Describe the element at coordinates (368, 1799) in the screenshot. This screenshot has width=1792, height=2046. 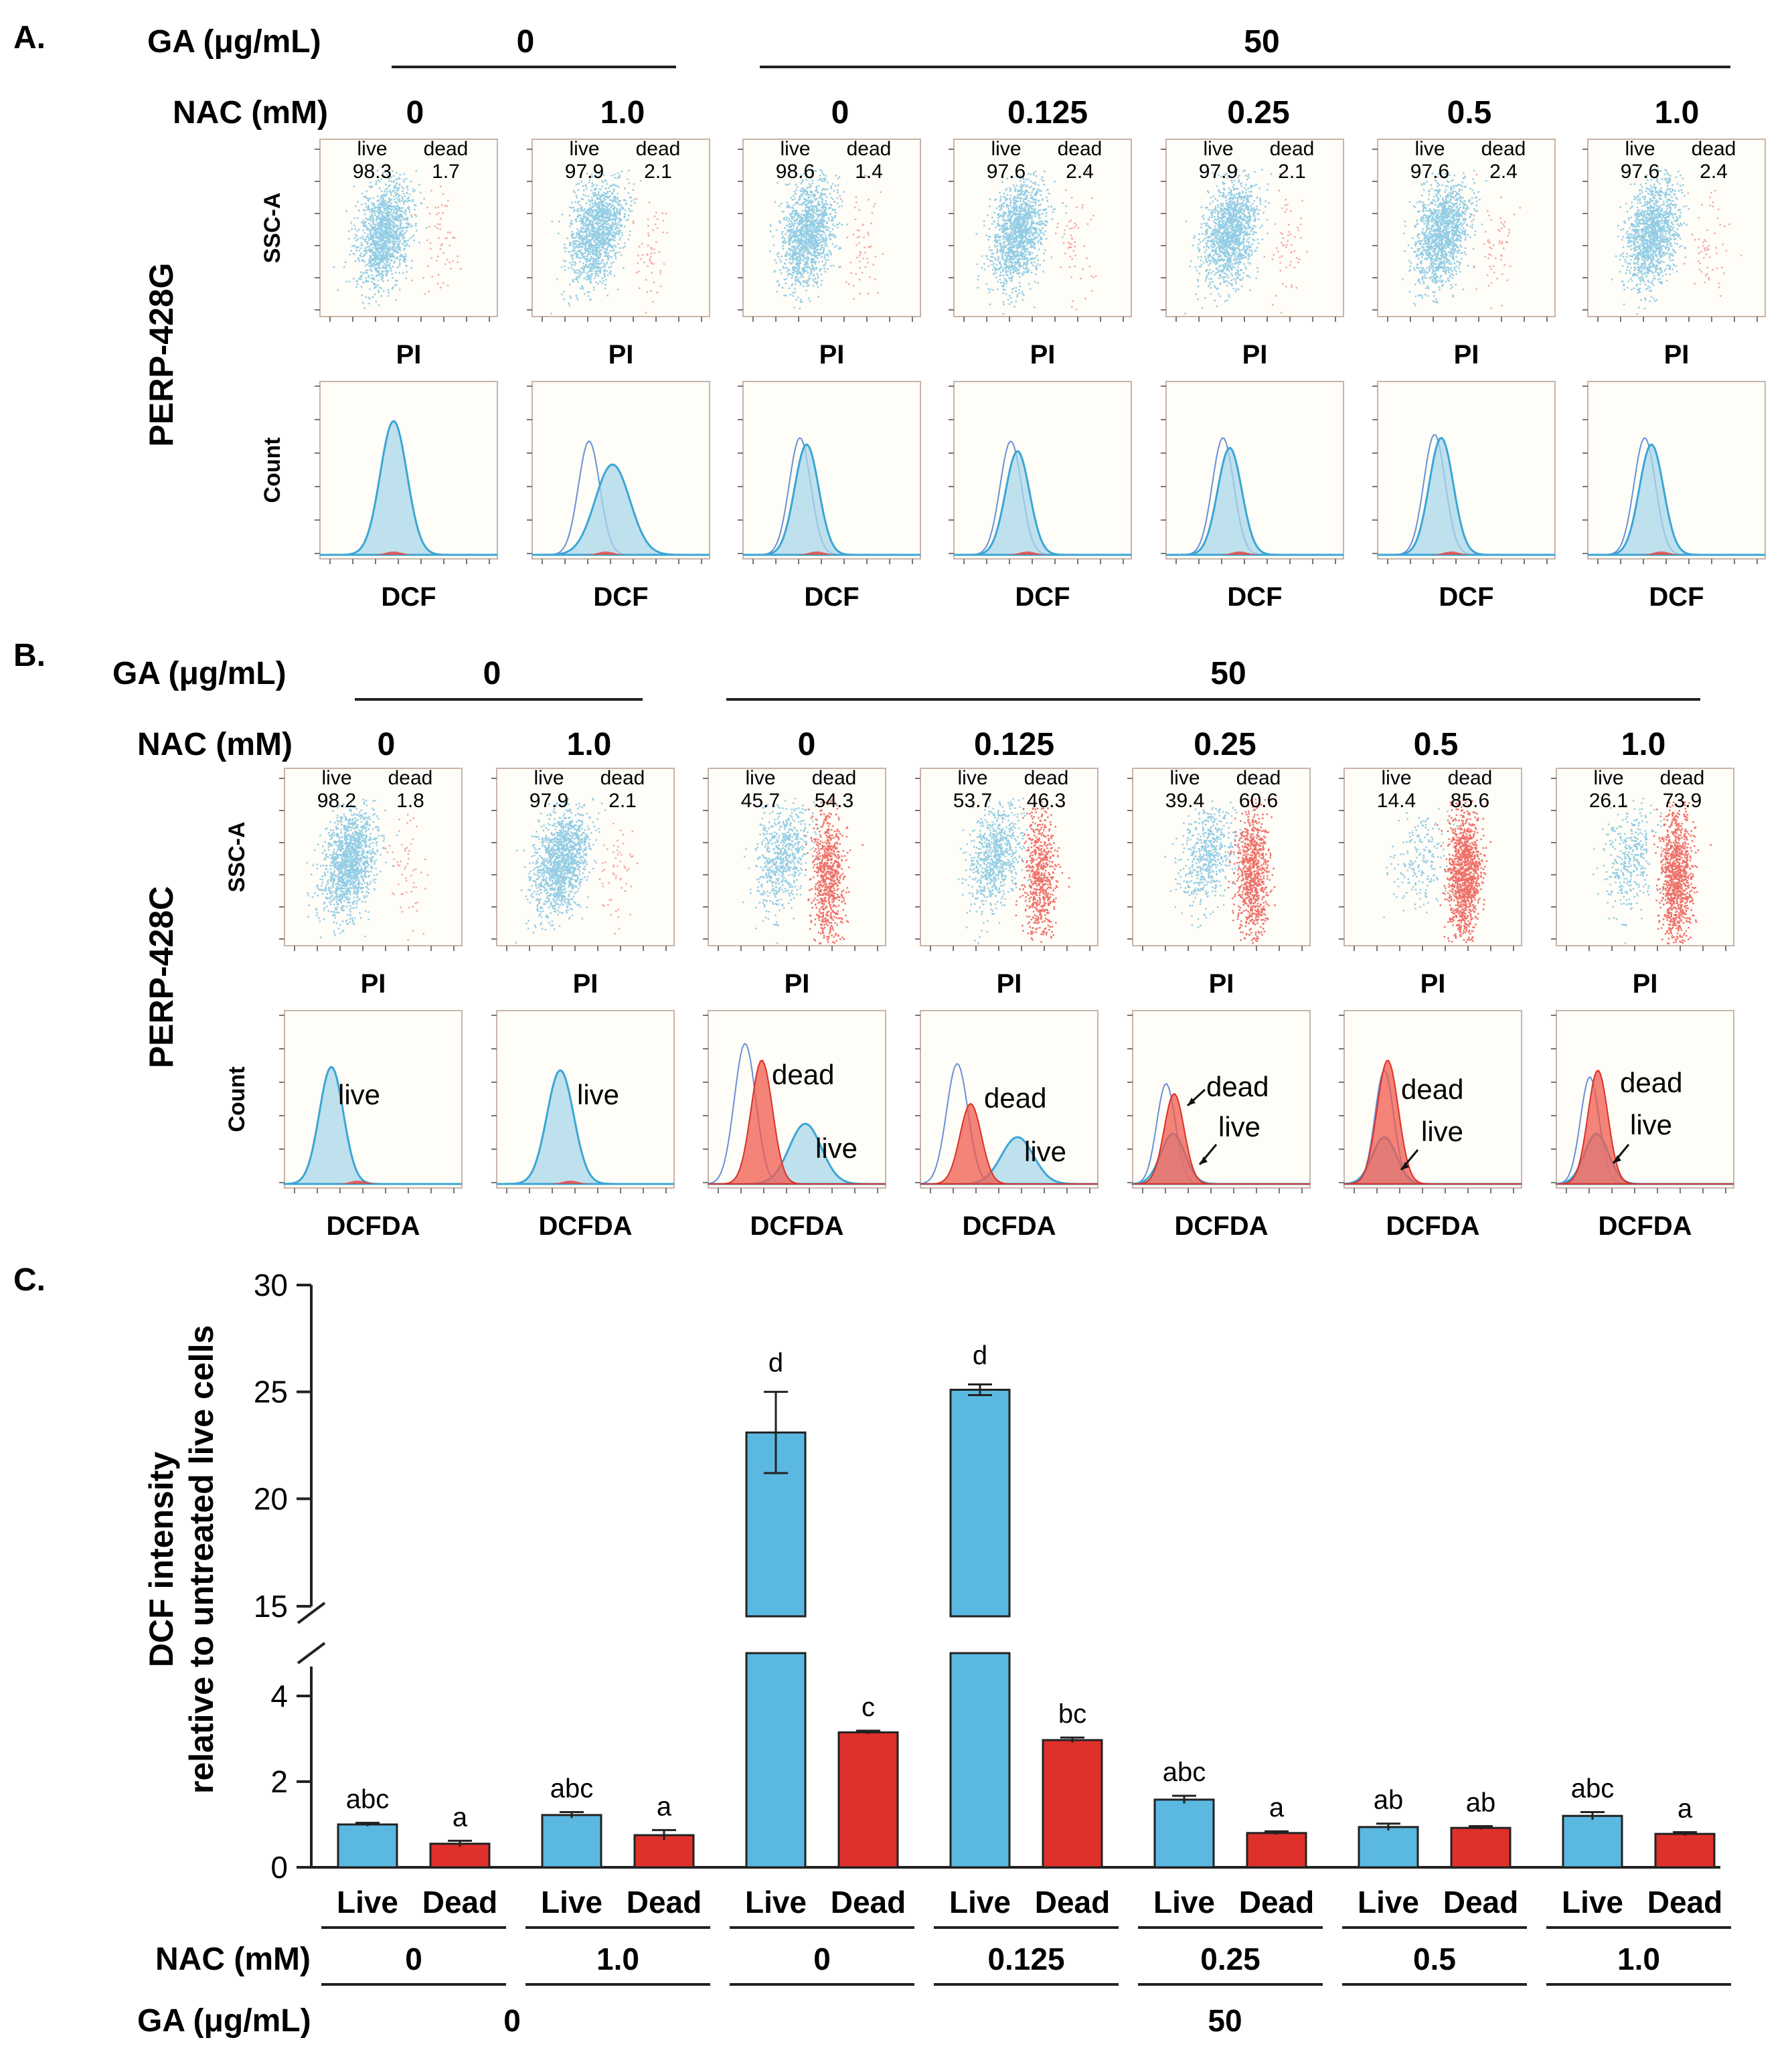
I see `significance-letter: abc` at that location.